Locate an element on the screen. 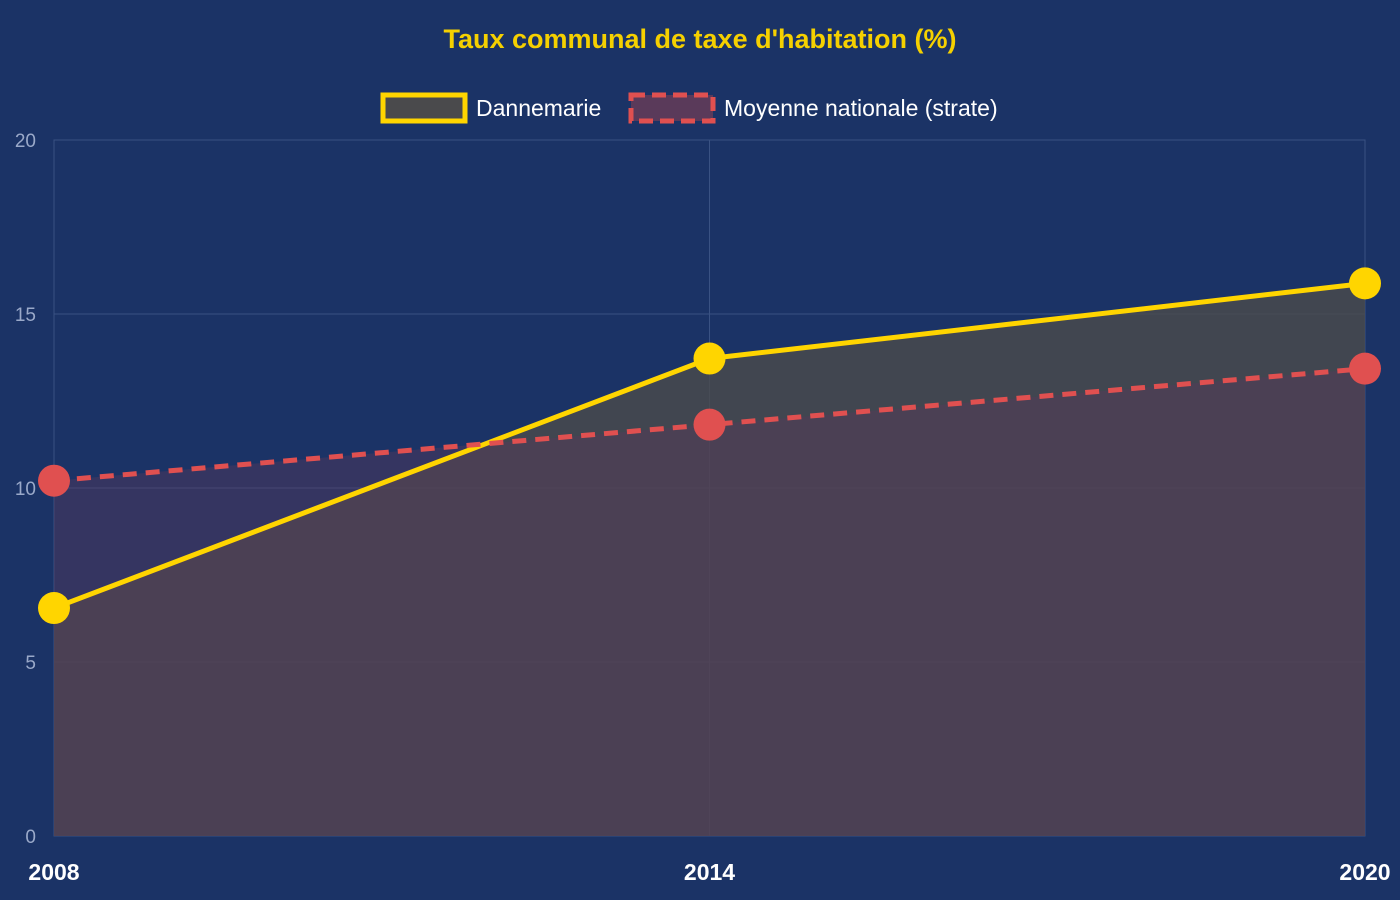 This screenshot has height=900, width=1400. y-tick-label: 15 is located at coordinates (25, 315).